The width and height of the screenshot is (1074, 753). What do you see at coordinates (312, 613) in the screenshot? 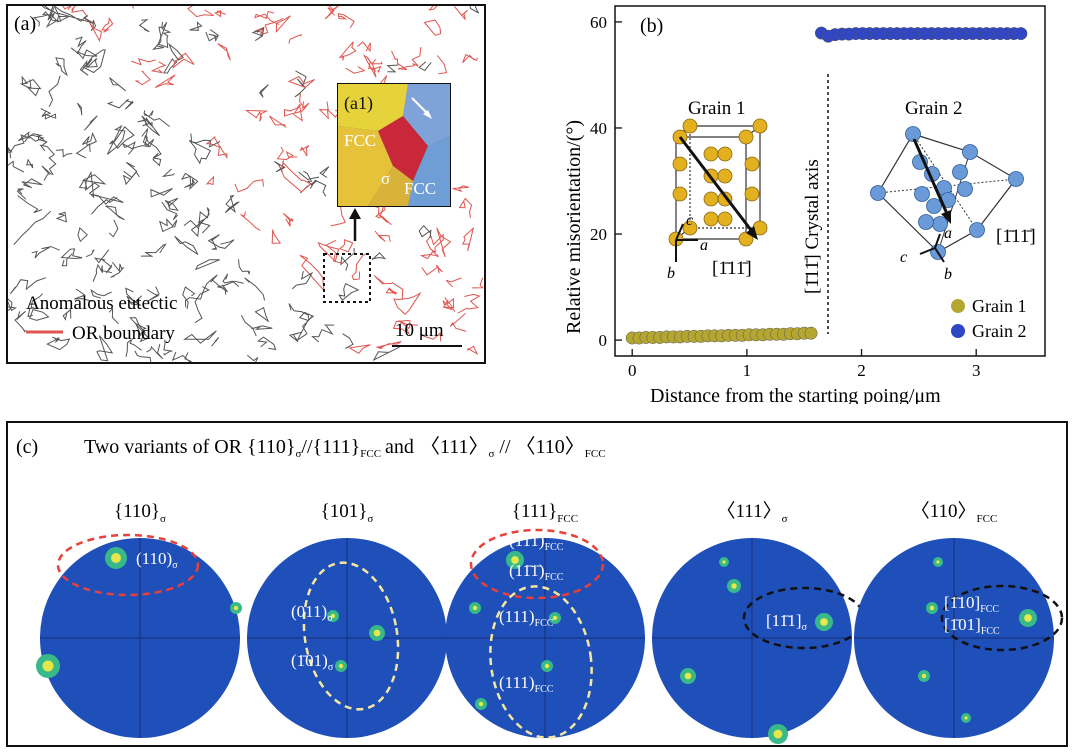
I see `pole-annotation: (011)σ` at bounding box center [312, 613].